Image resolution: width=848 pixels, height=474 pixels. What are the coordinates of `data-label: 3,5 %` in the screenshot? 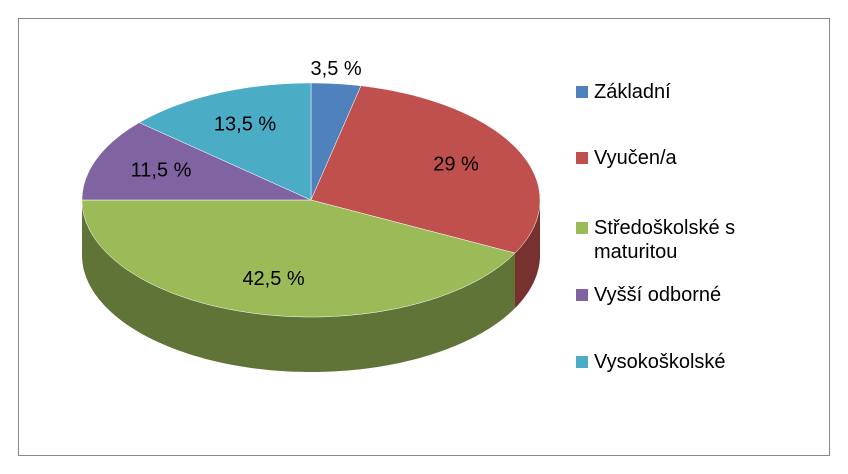 It's located at (336, 69).